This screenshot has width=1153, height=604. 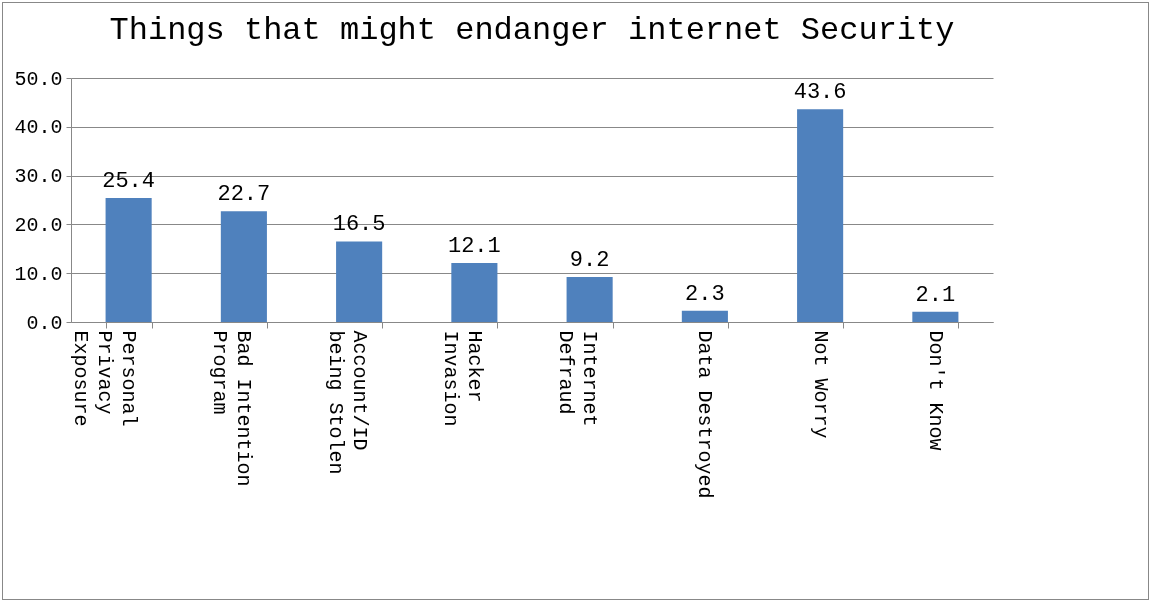 I want to click on y-tick-label: 30.0, so click(x=38, y=177).